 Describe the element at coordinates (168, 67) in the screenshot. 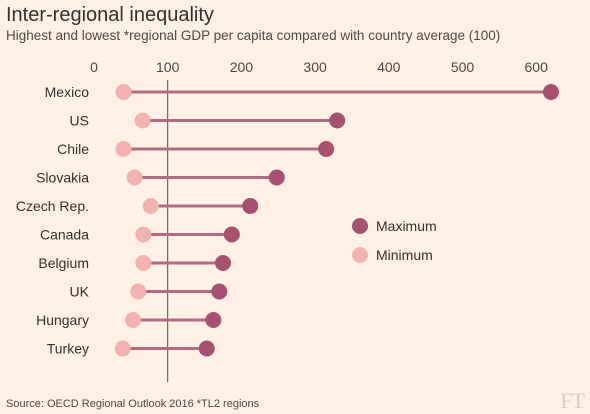

I see `x-tick-label: 100` at that location.